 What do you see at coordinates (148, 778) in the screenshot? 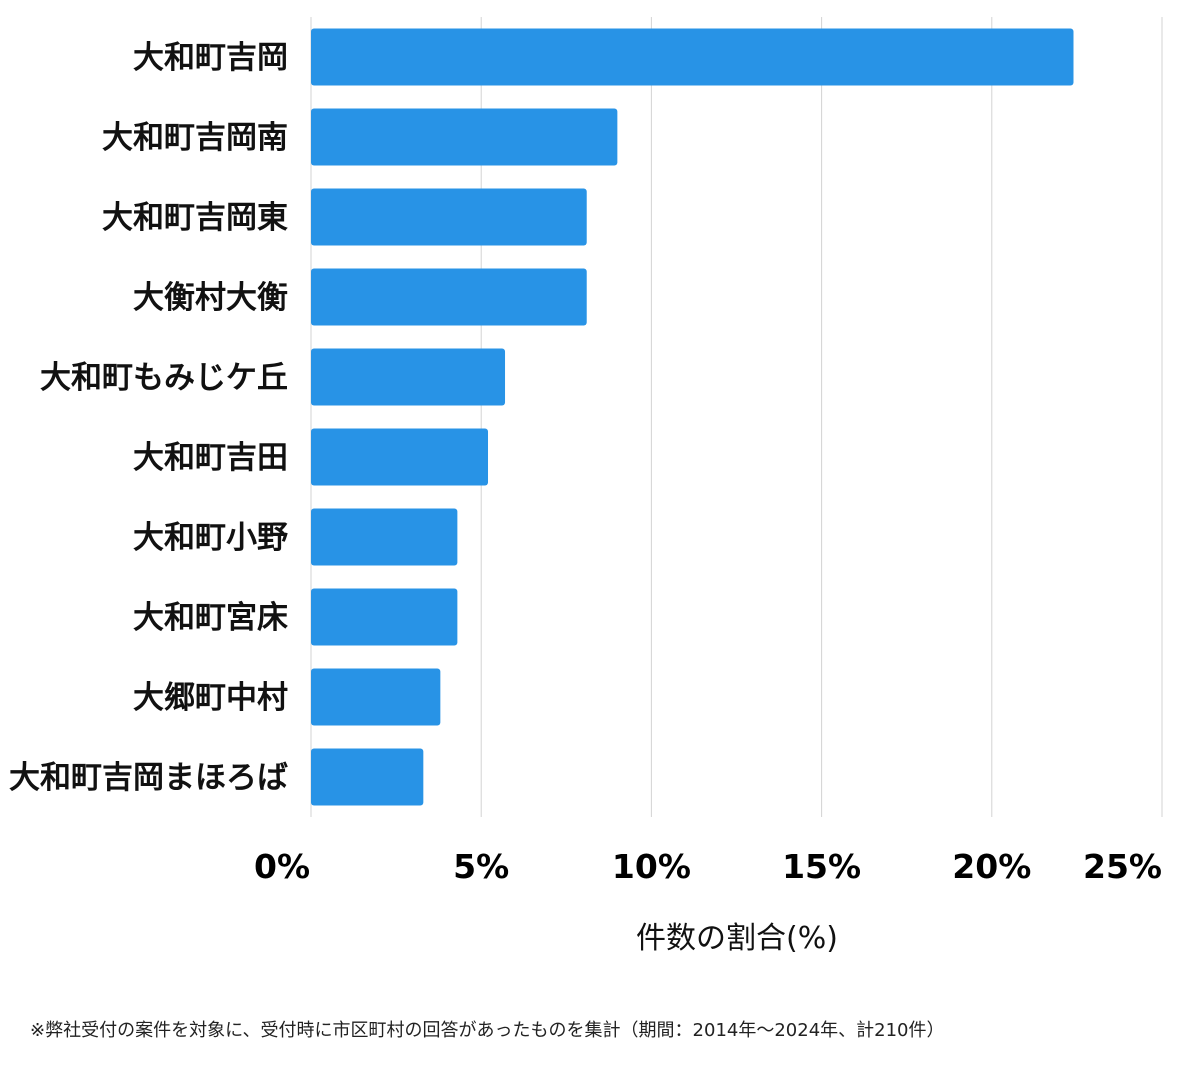
I see `category-label: 大和町吉岡まほろば` at bounding box center [148, 778].